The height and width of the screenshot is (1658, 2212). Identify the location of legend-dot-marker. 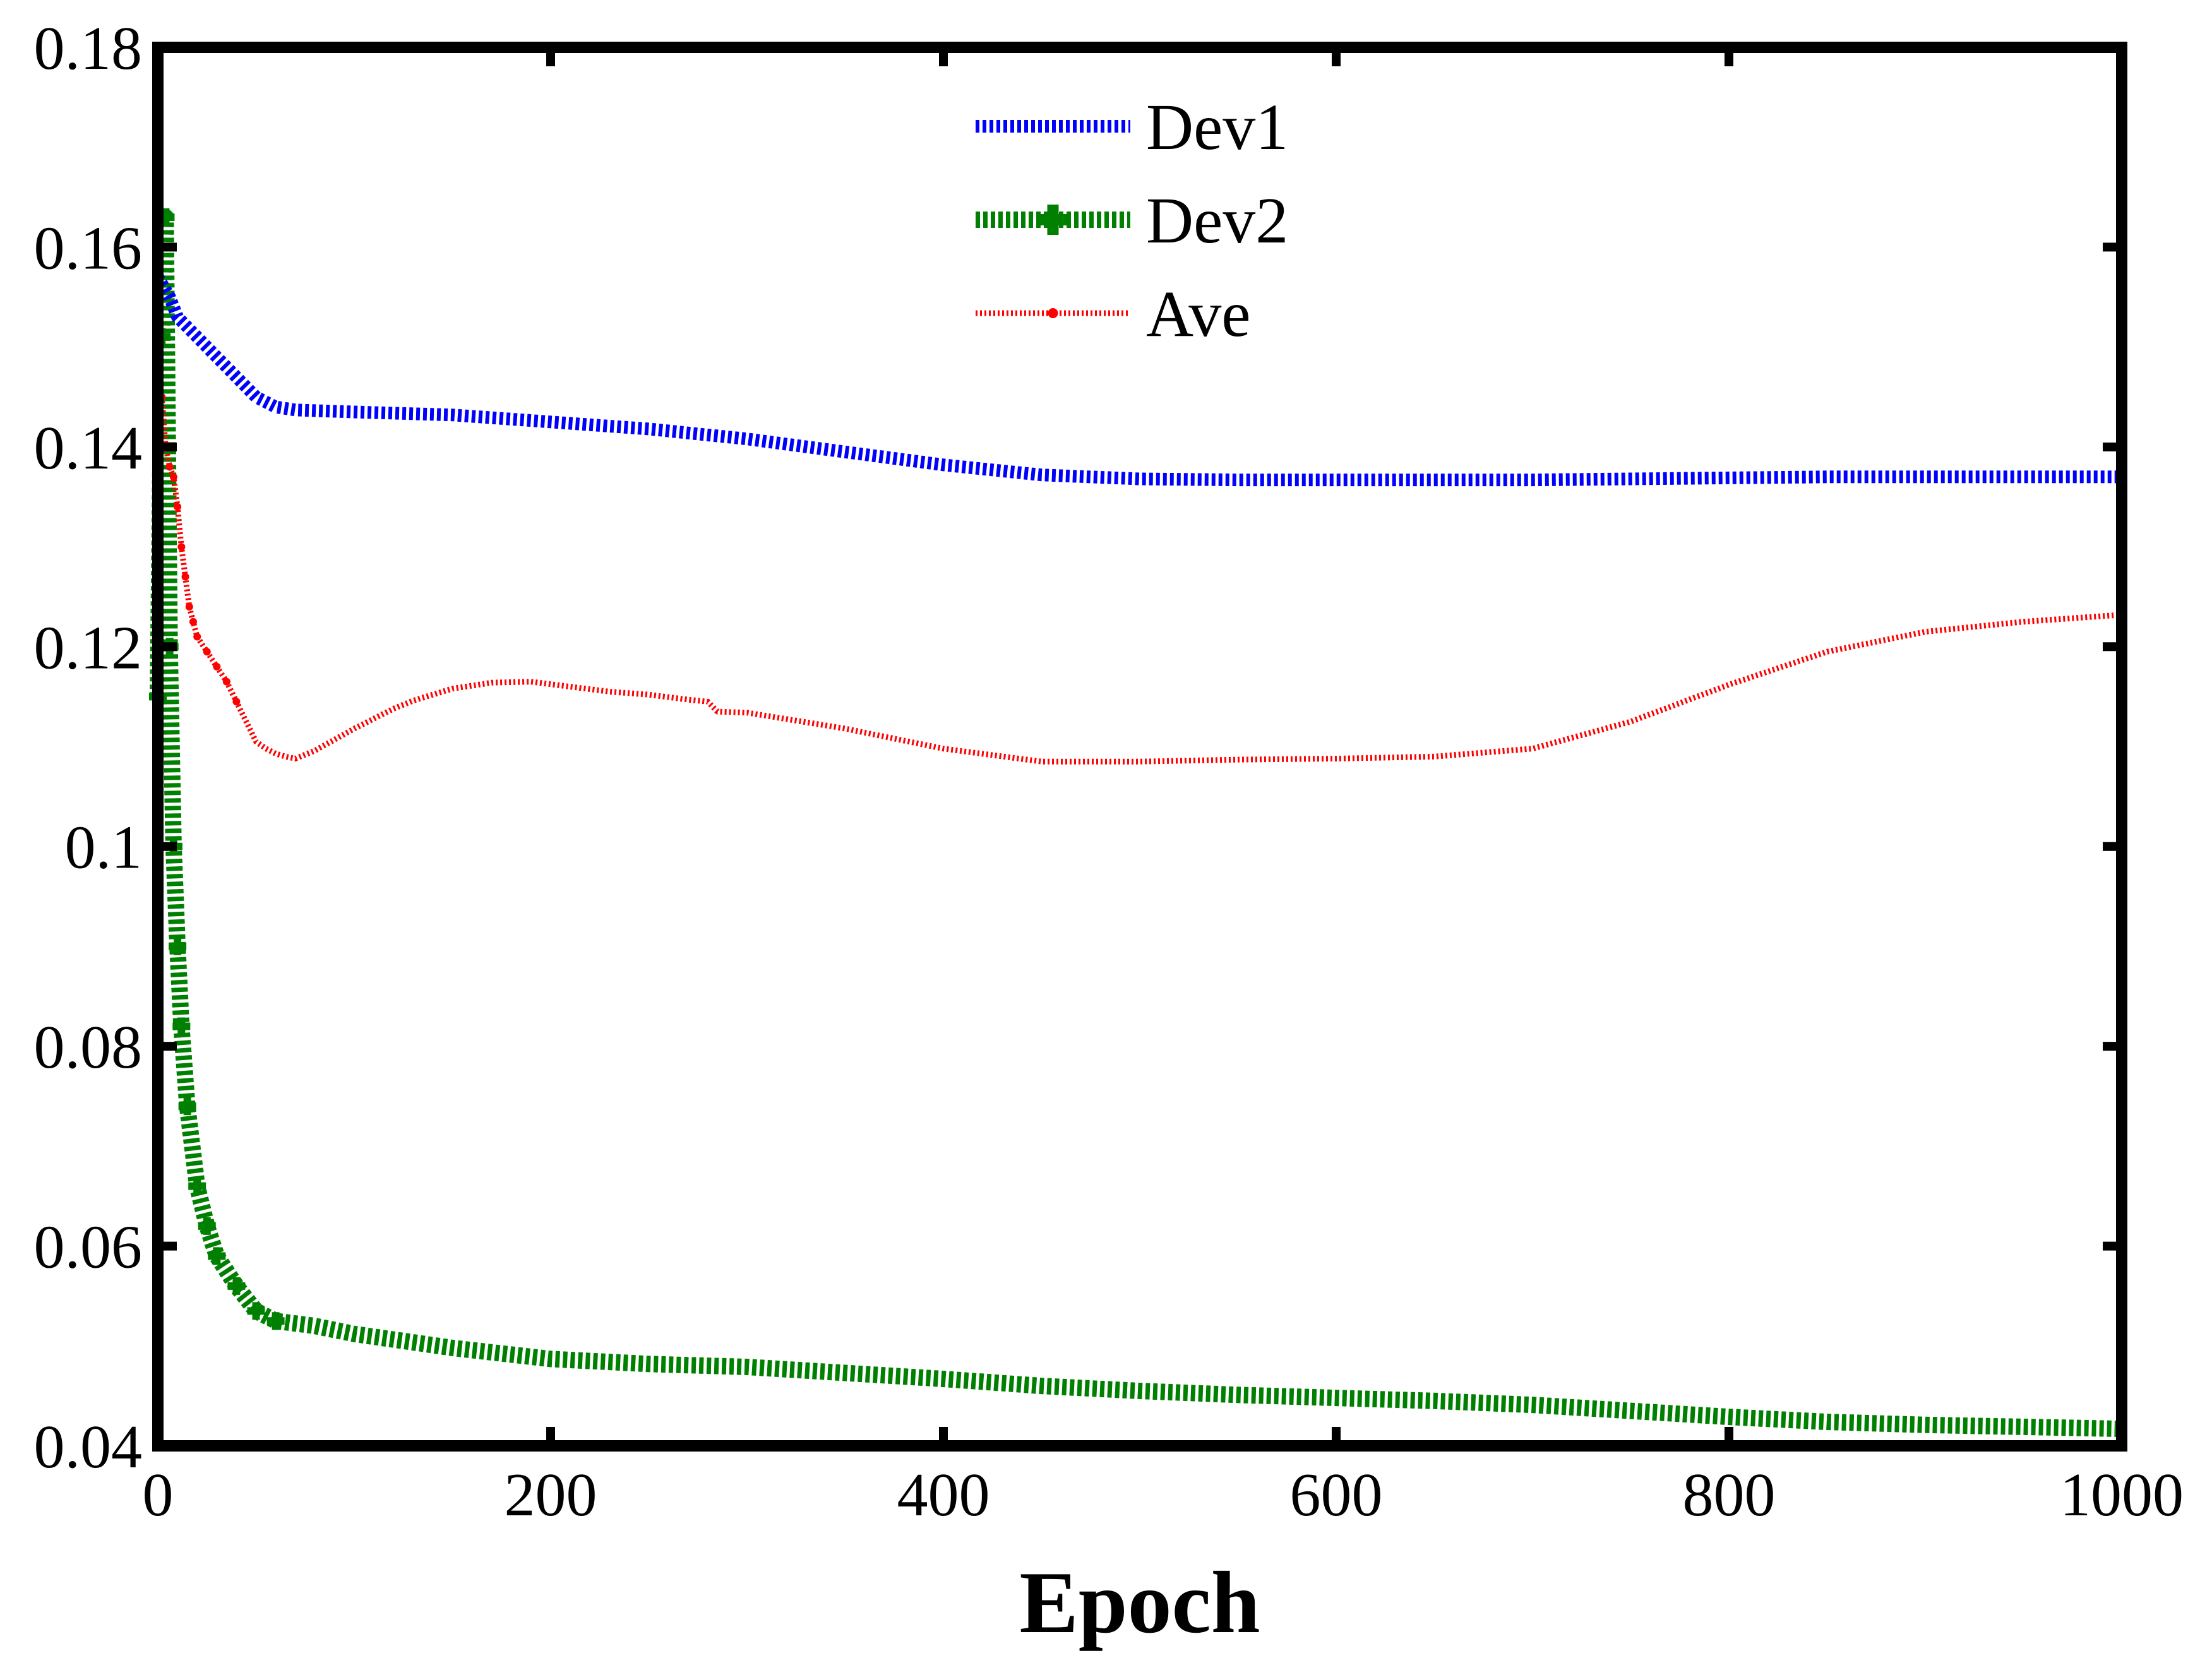
(1053, 313).